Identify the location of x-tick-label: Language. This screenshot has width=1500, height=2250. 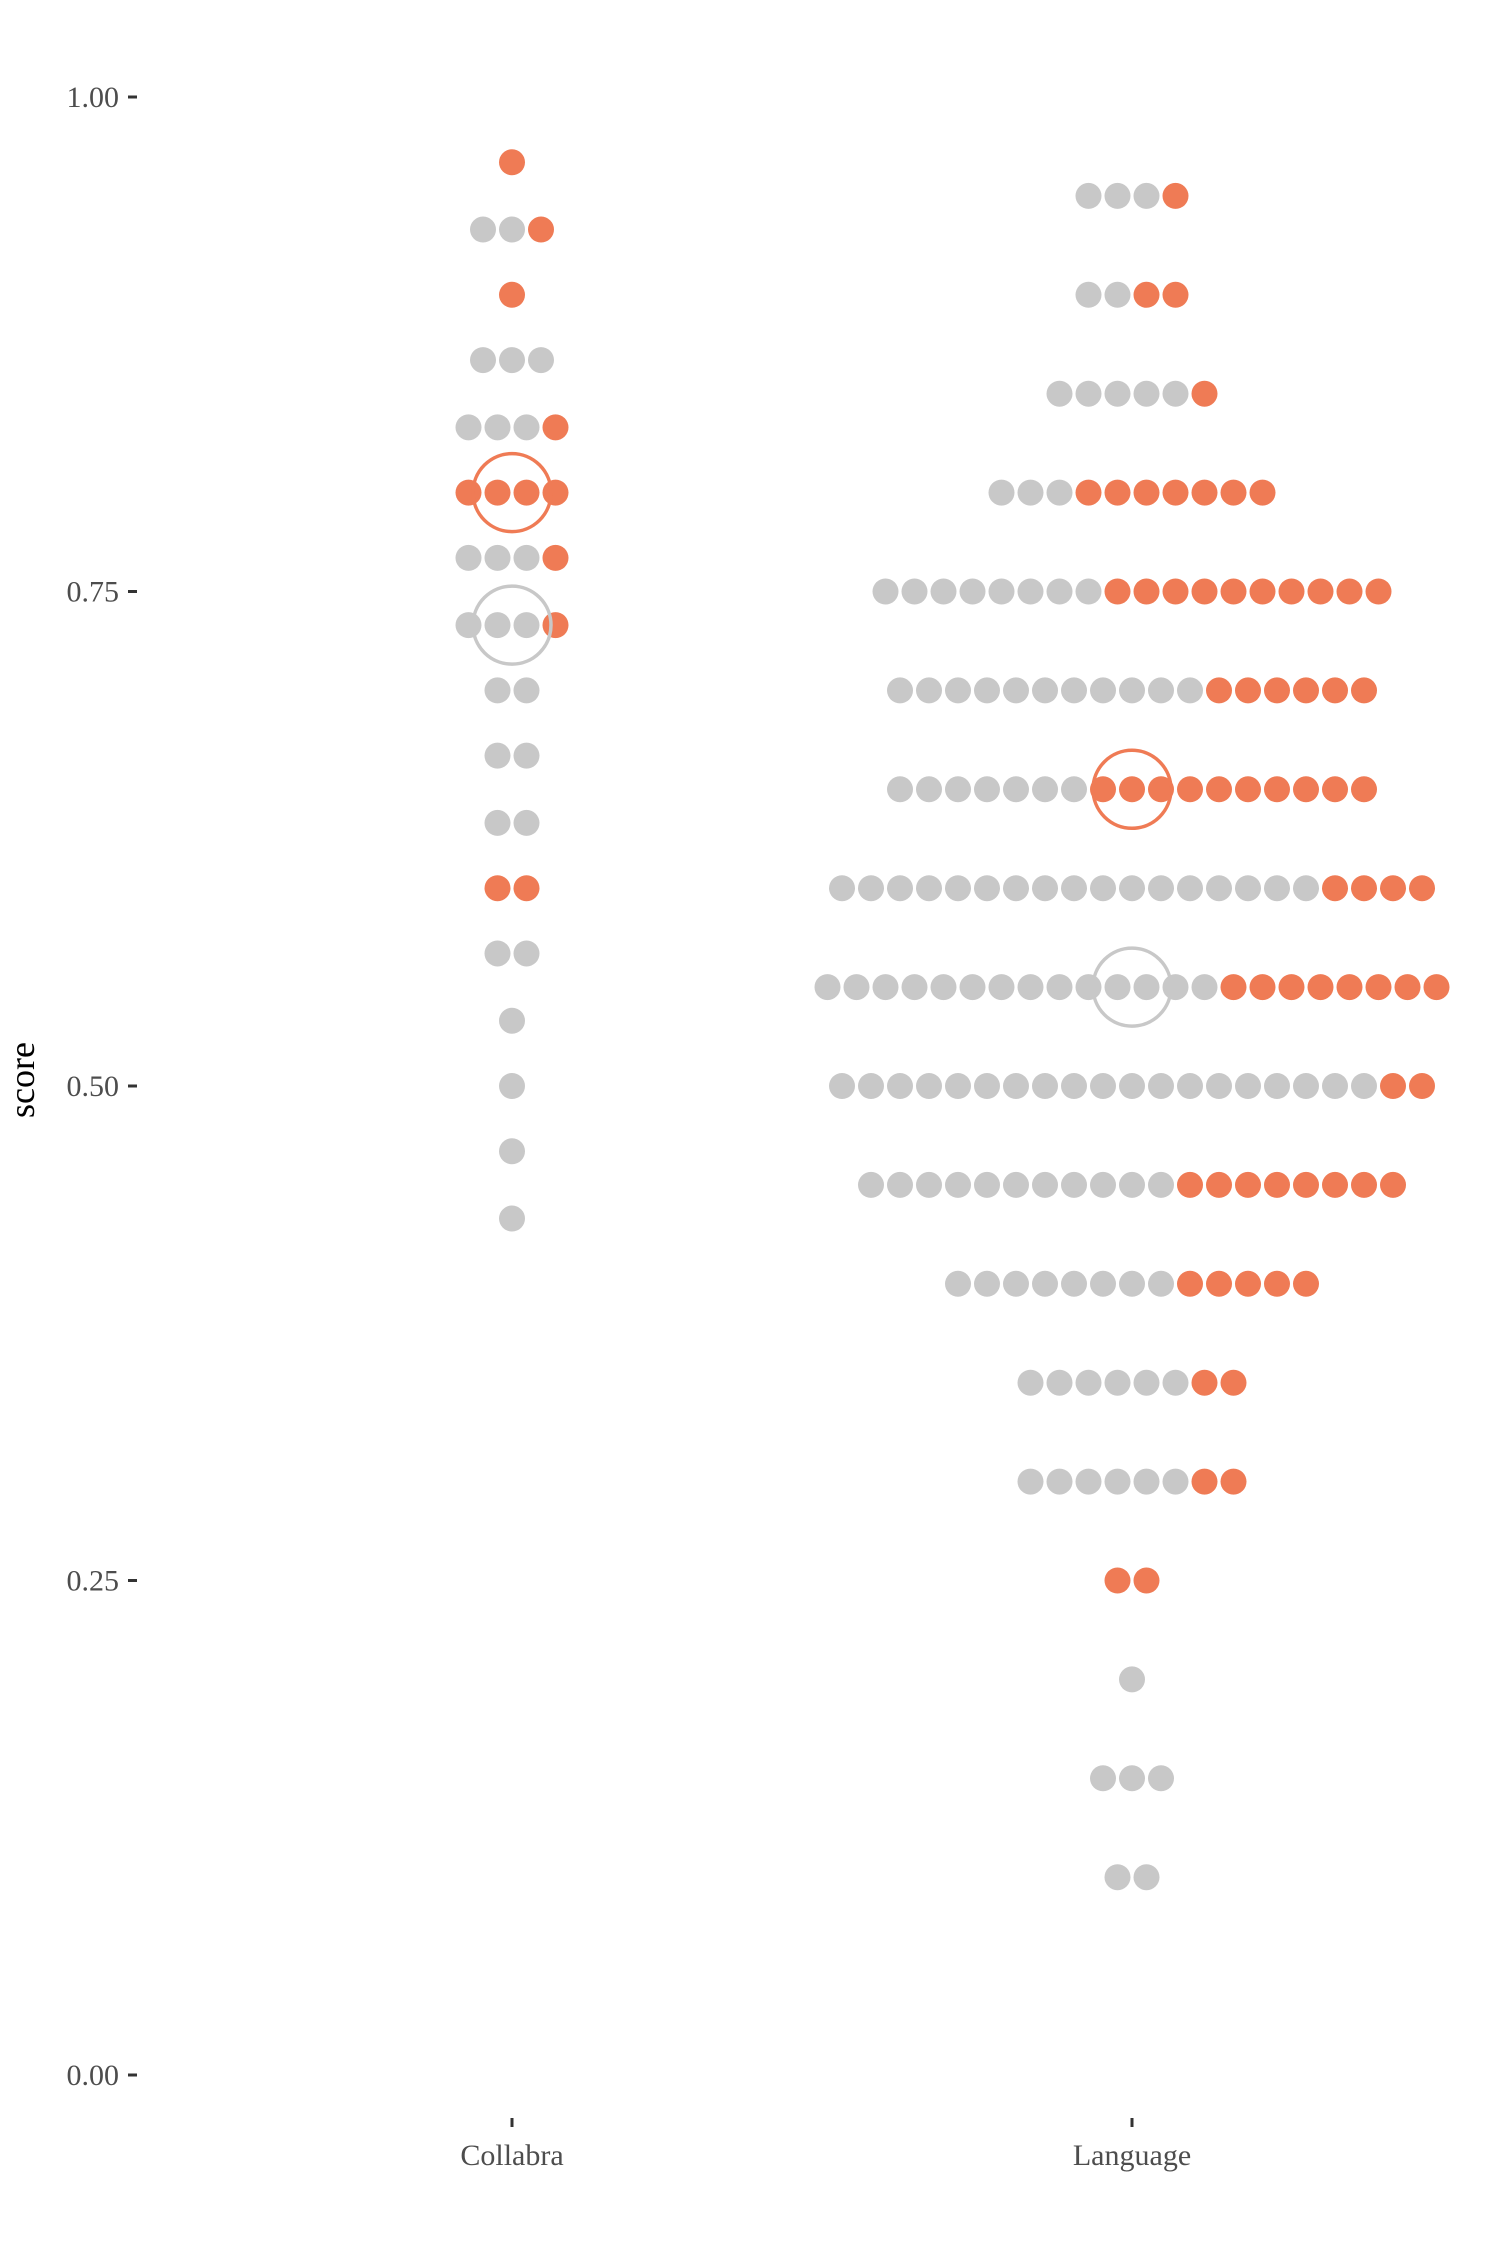
(1132, 2155).